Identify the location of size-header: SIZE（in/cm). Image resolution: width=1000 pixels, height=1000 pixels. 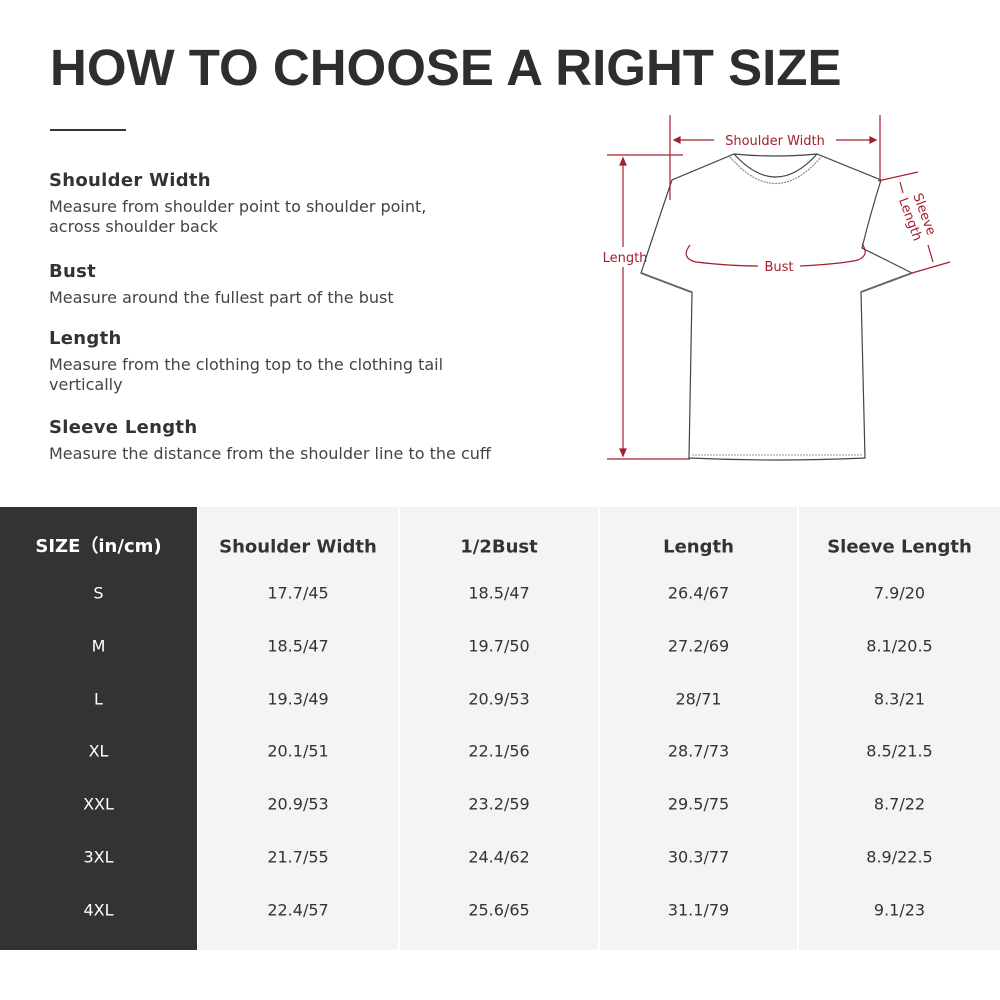
(98, 546).